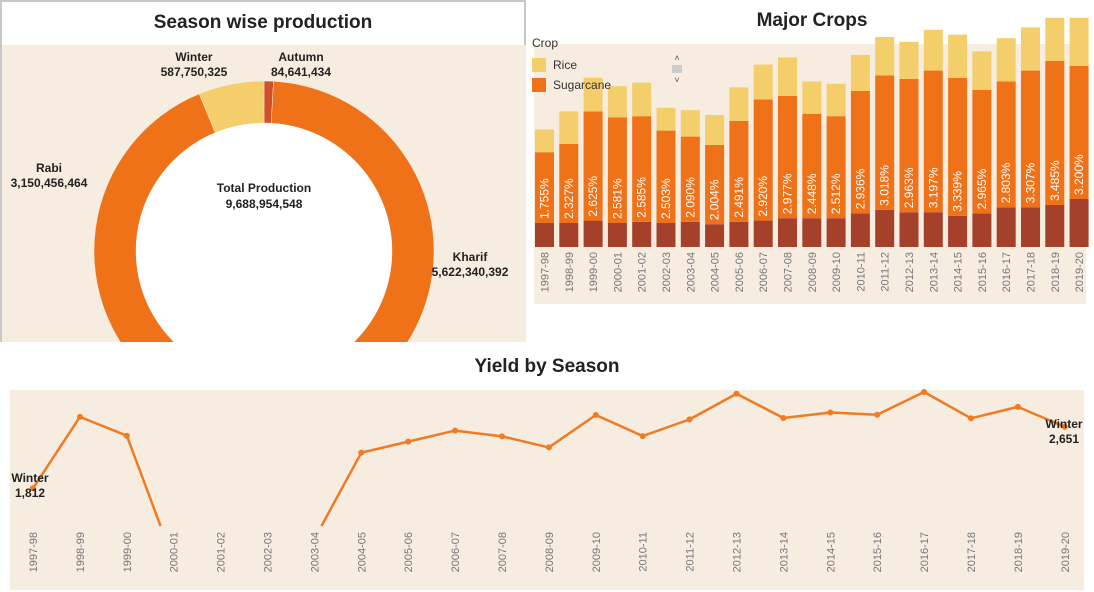  Describe the element at coordinates (958, 191) in the screenshot. I see `bar-data-label: 3.339%` at that location.